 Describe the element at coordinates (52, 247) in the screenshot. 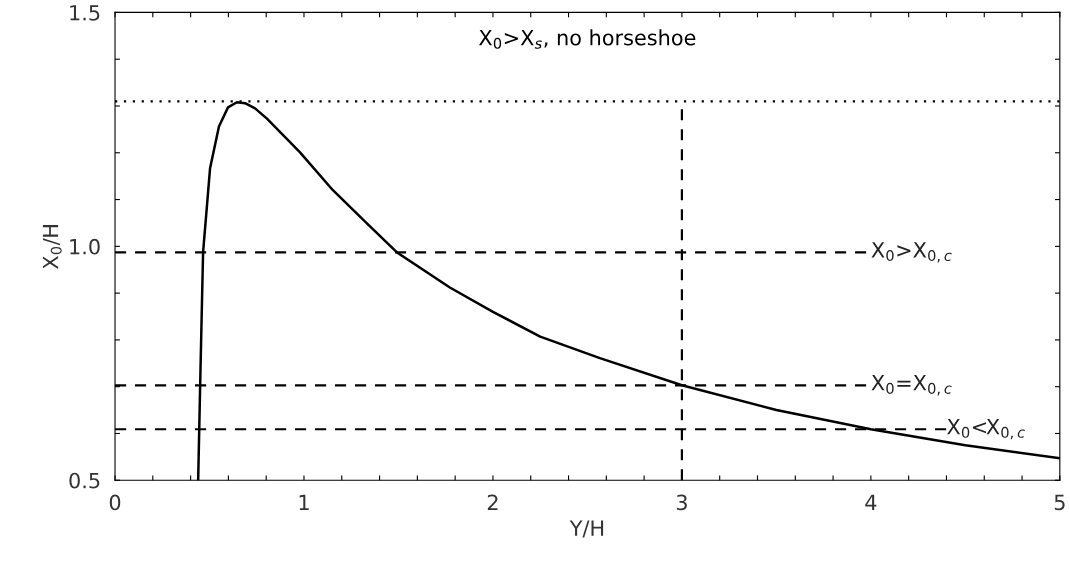

I see `y-axis-title: X$_{0}$/H` at that location.